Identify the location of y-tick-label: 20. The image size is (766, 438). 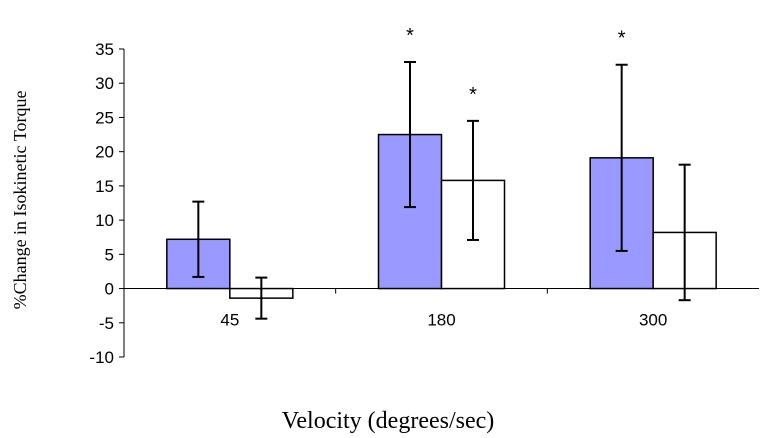
(104, 152).